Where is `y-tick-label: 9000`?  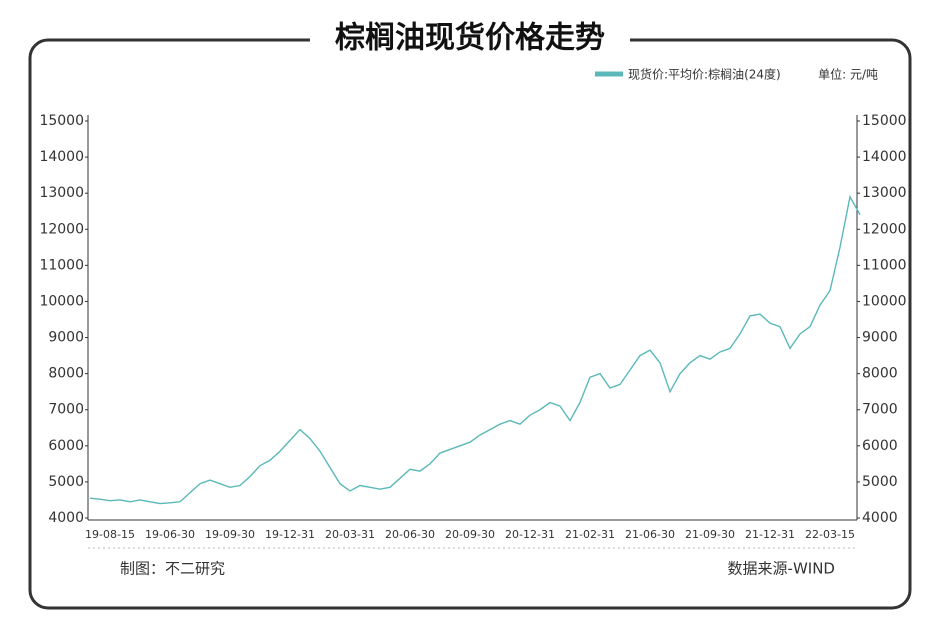
y-tick-label: 9000 is located at coordinates (66, 338).